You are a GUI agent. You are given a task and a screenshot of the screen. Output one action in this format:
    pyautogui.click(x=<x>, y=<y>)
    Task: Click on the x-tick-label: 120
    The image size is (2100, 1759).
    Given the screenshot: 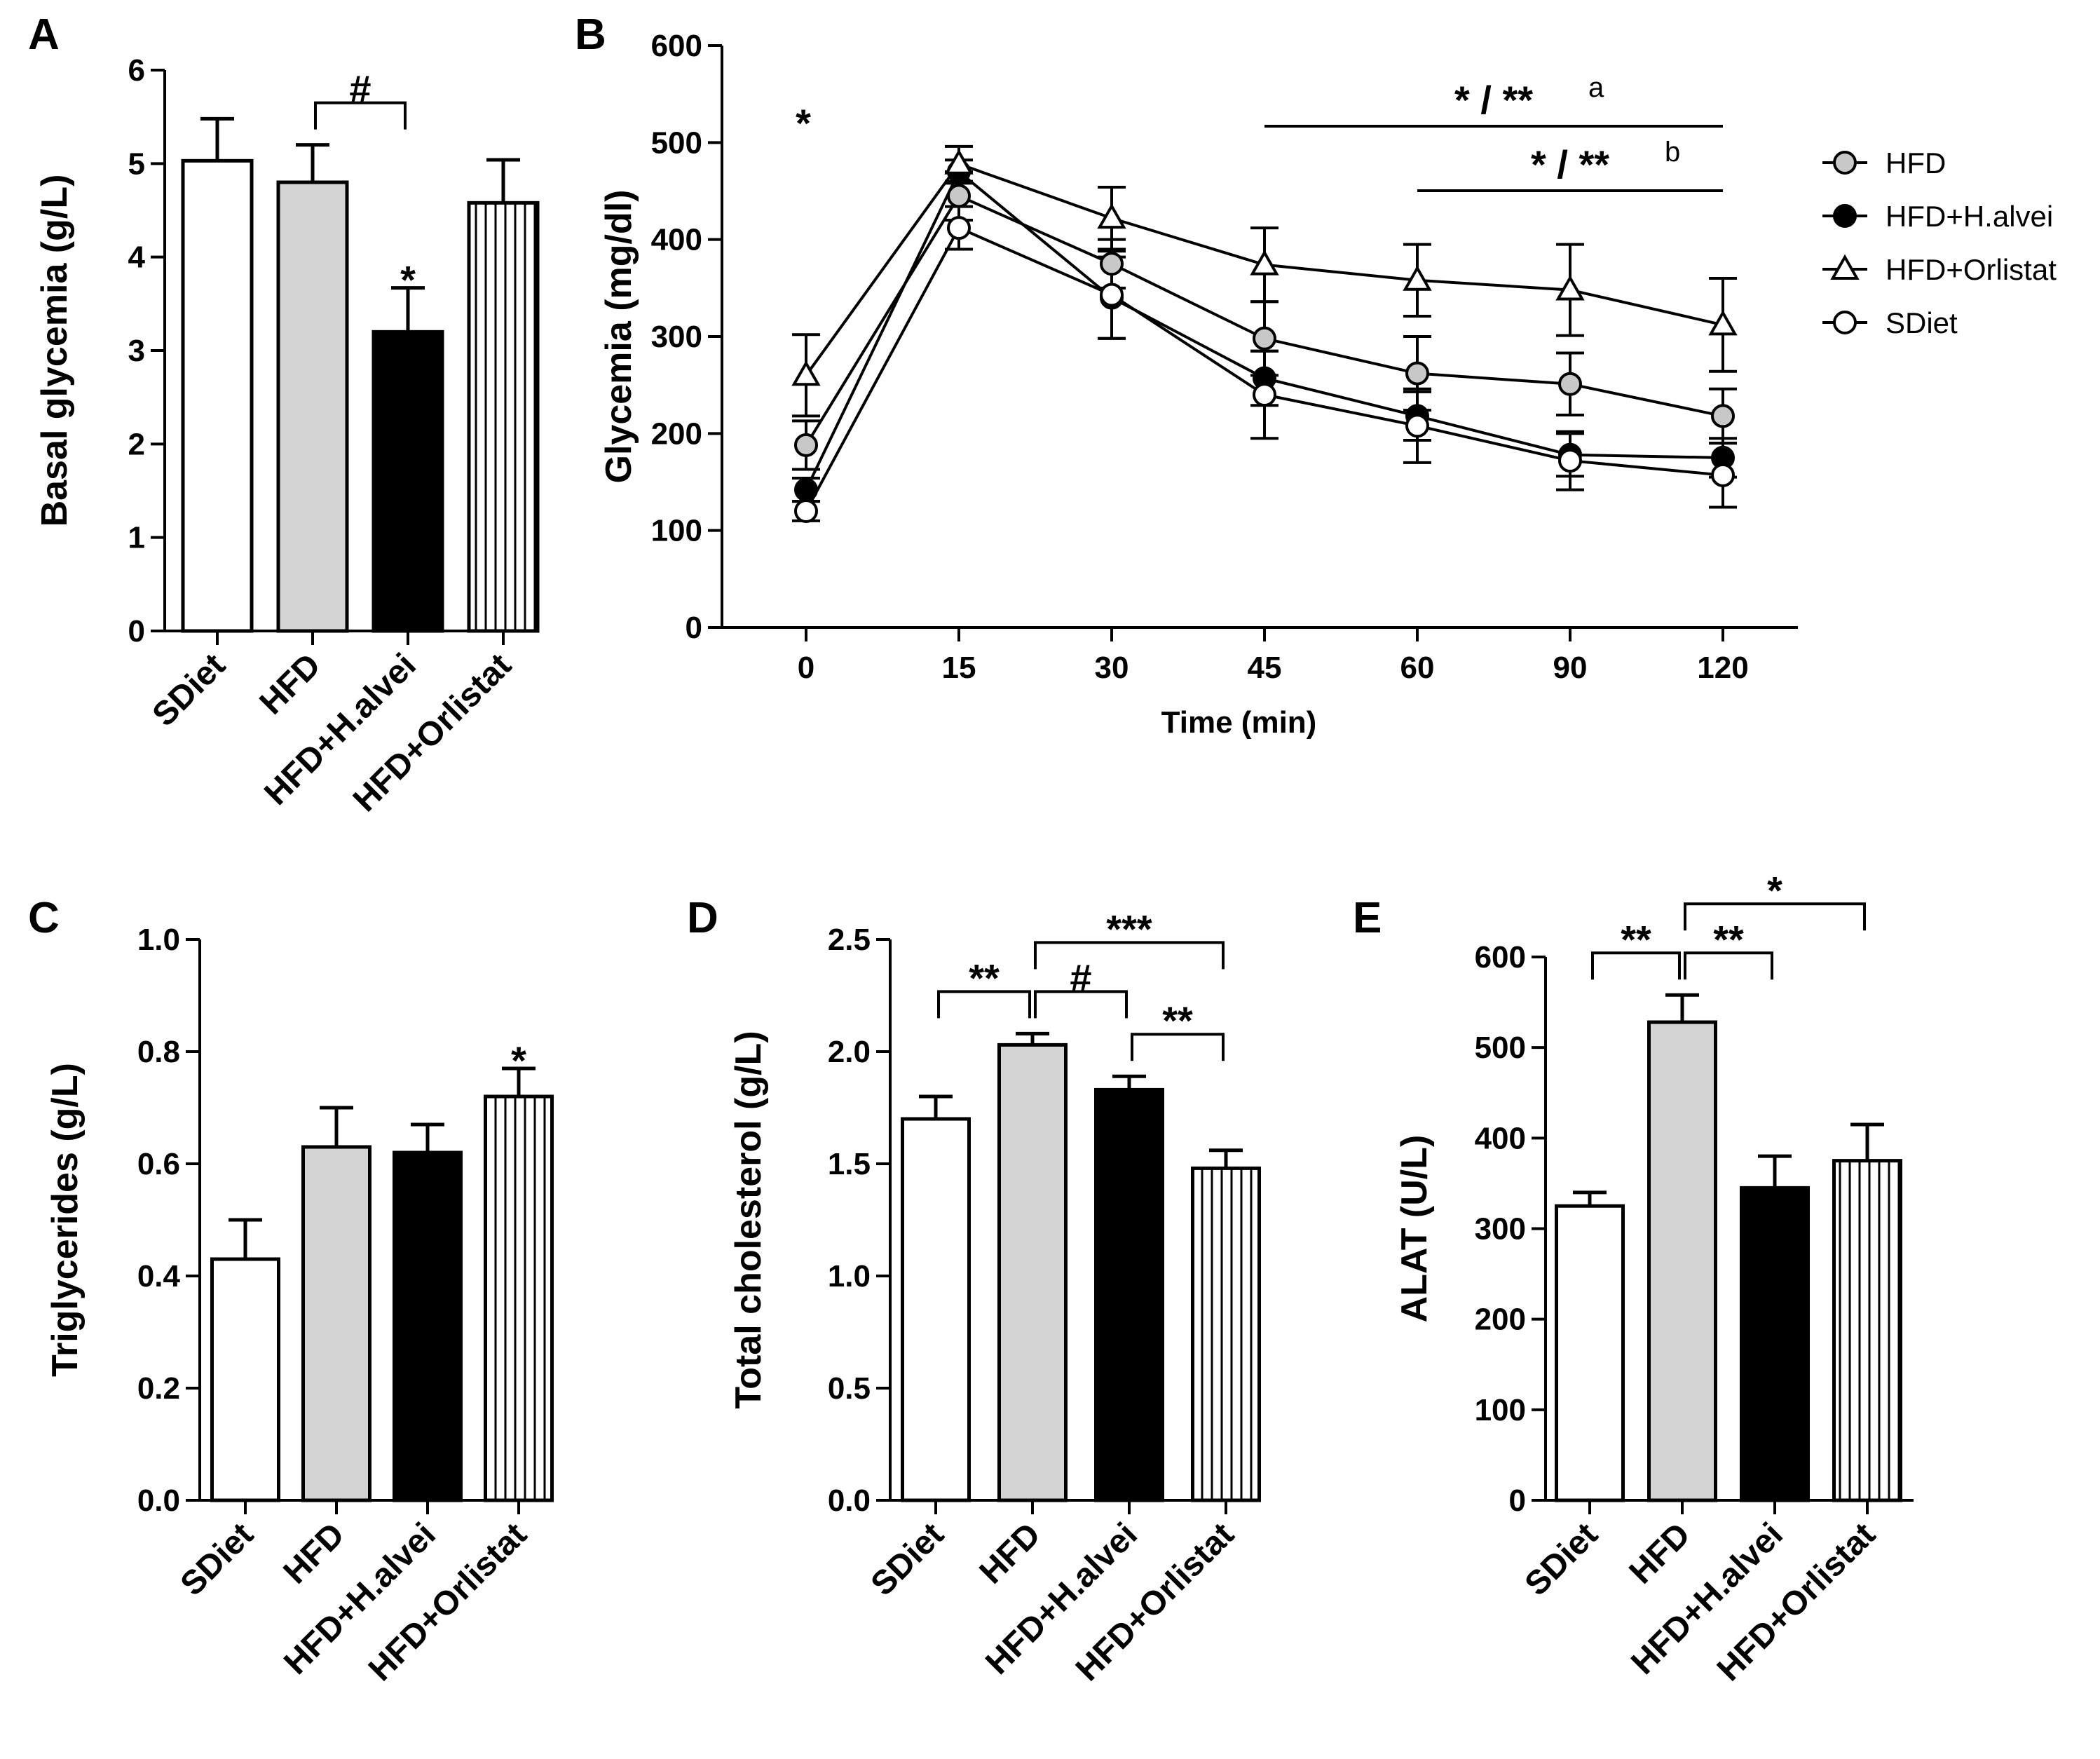 What is the action you would take?
    pyautogui.click(x=1722, y=668)
    